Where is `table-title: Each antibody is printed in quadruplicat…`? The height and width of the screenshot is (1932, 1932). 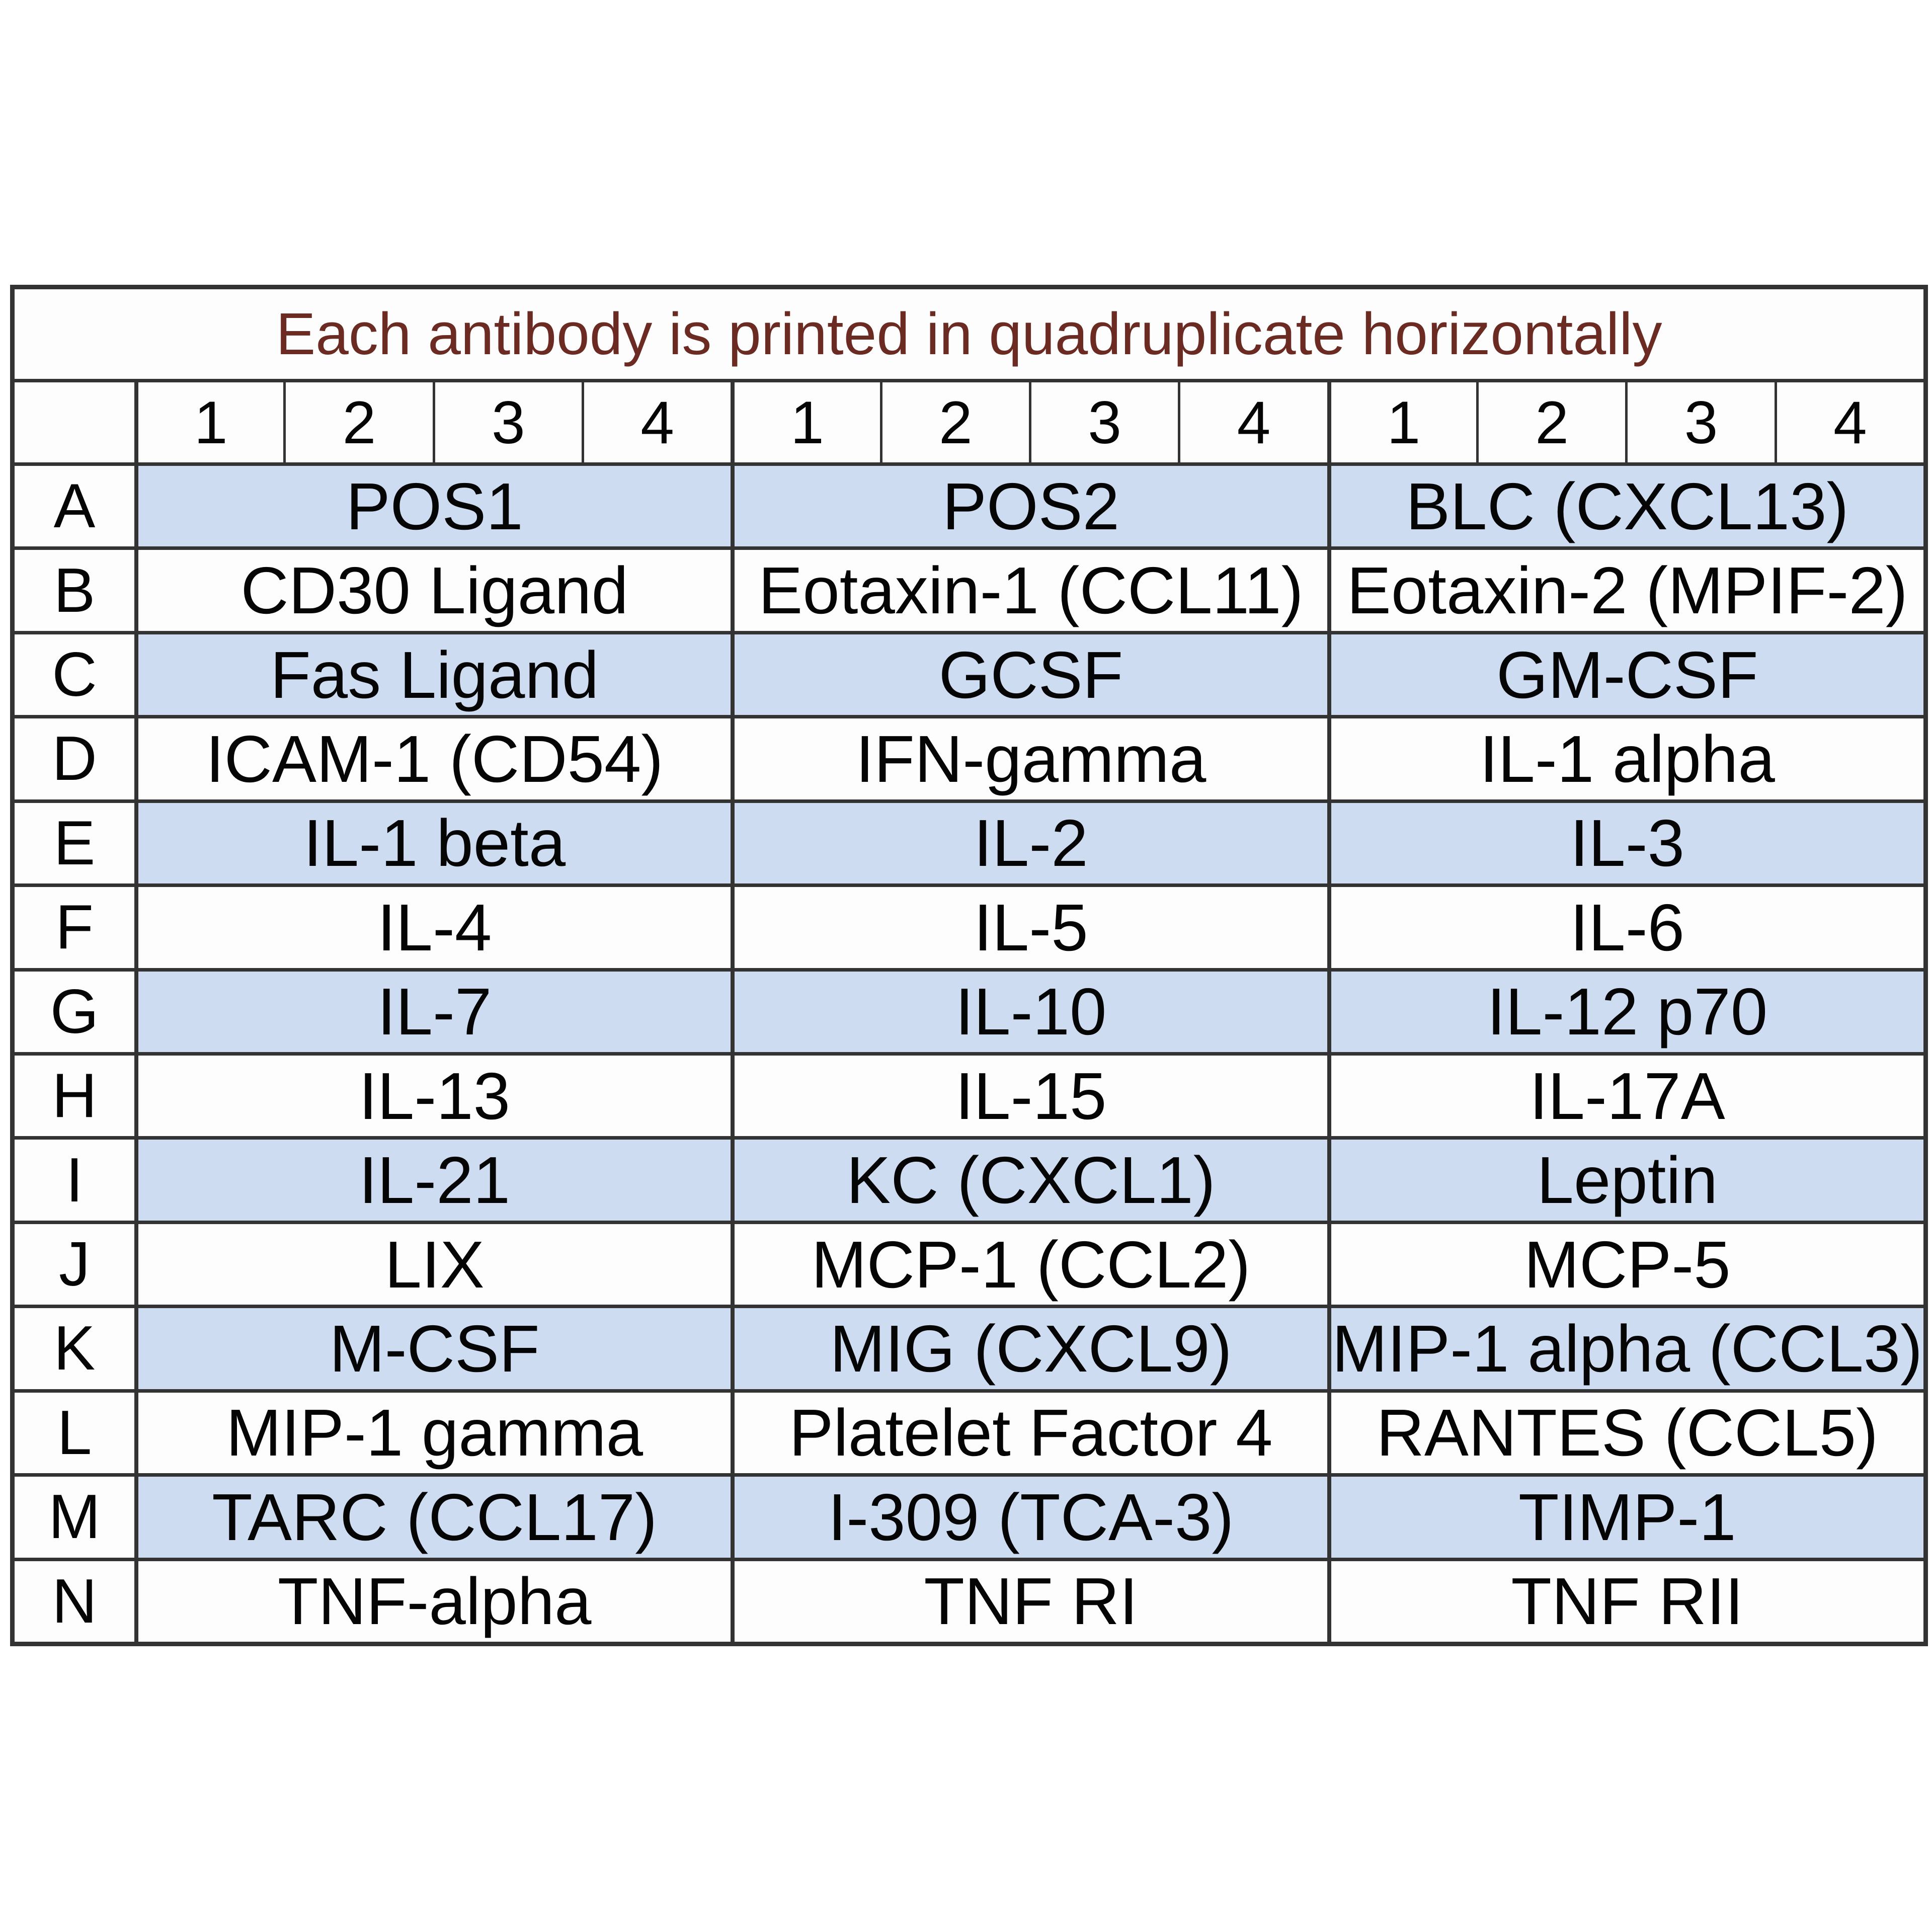
table-title: Each antibody is printed in quadruplicat… is located at coordinates (969, 334).